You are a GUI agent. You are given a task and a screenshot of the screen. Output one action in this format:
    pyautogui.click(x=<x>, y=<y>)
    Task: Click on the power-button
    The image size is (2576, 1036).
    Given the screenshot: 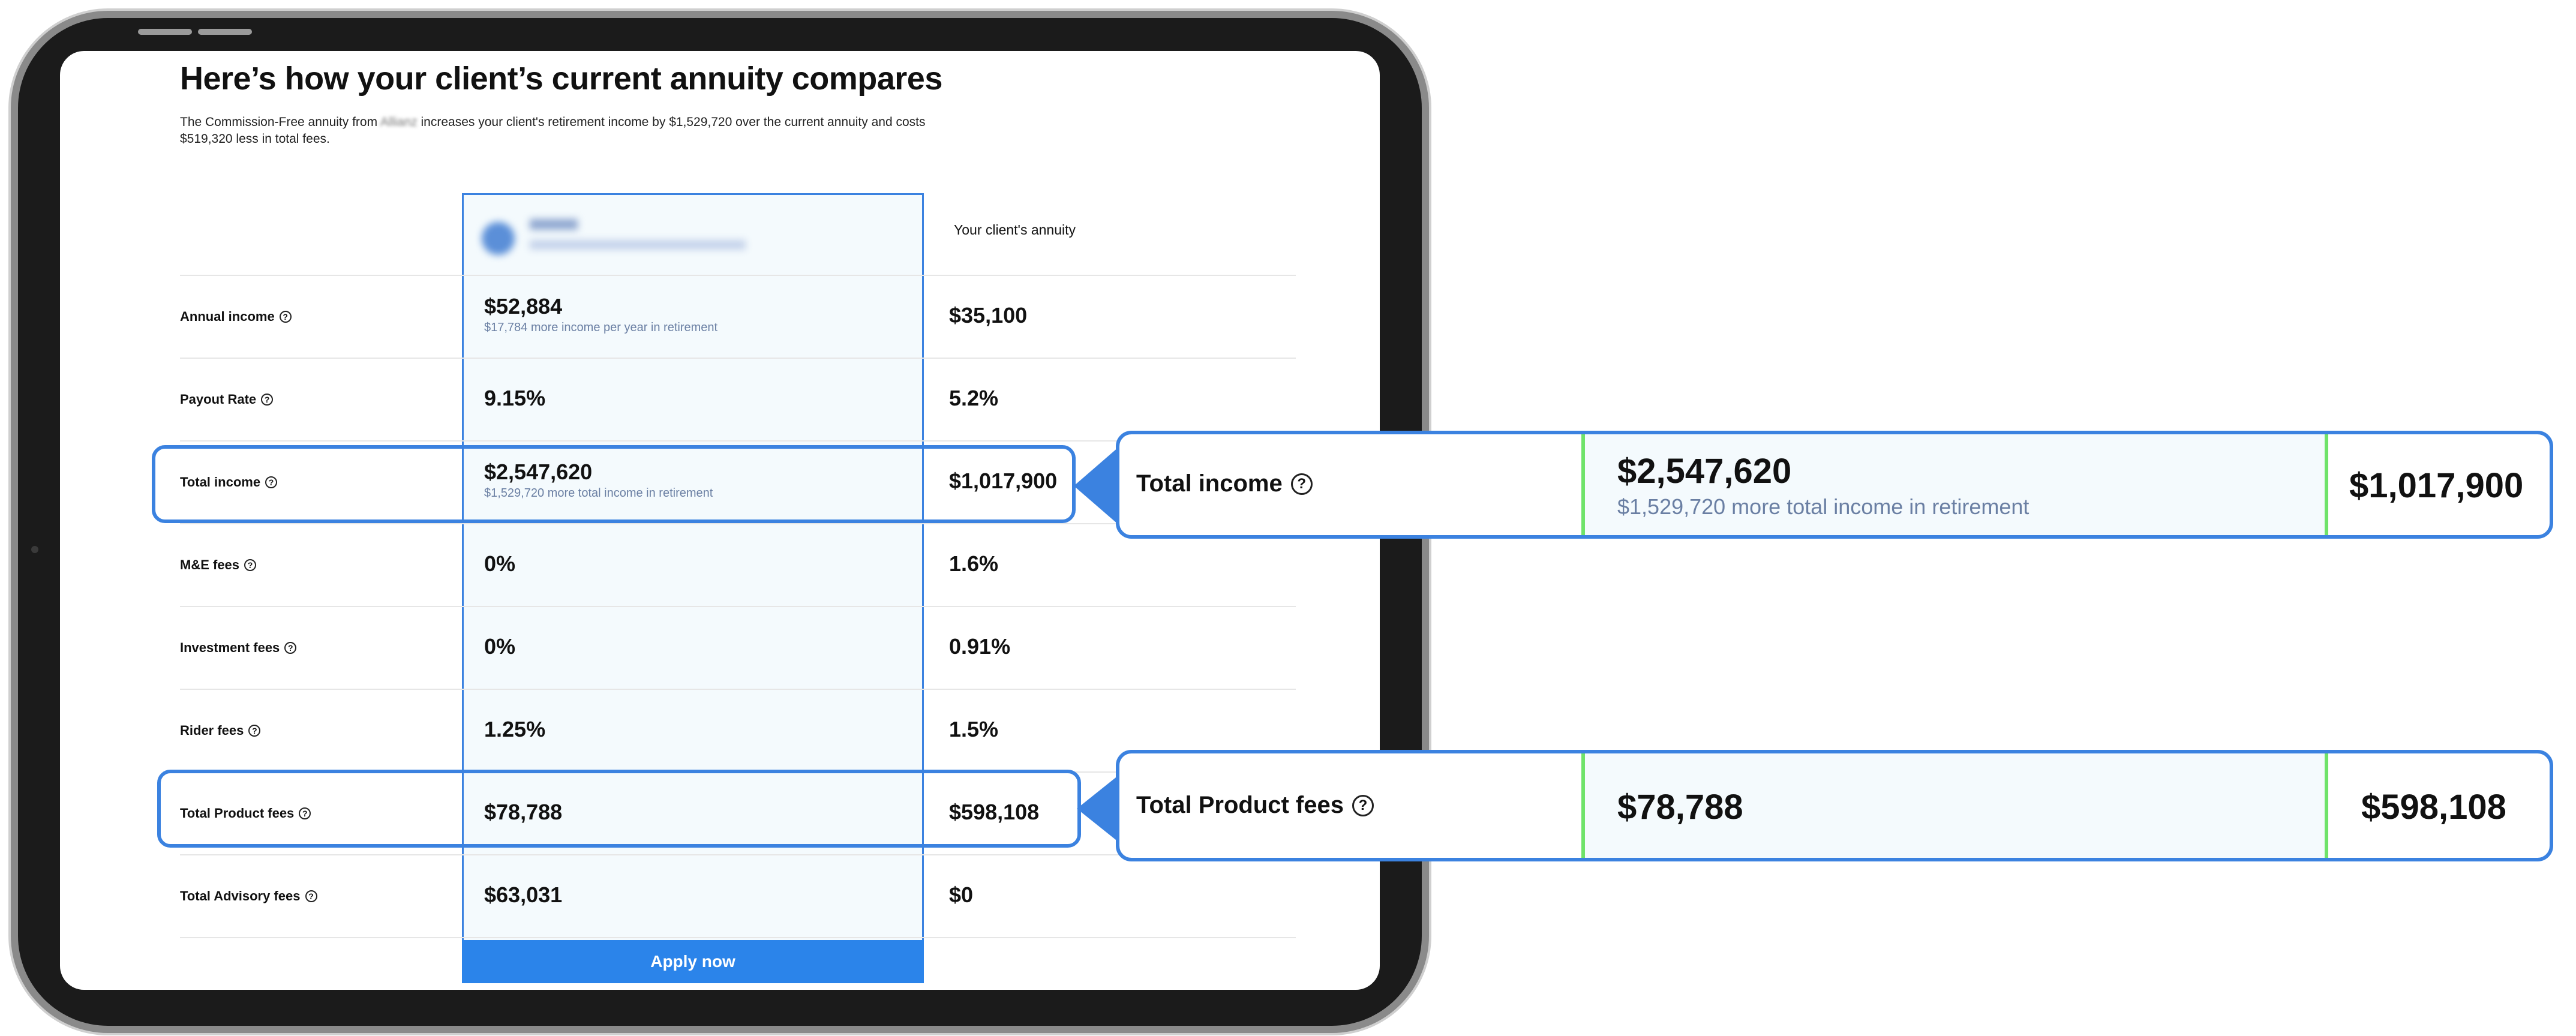 What is the action you would take?
    pyautogui.click(x=225, y=32)
    